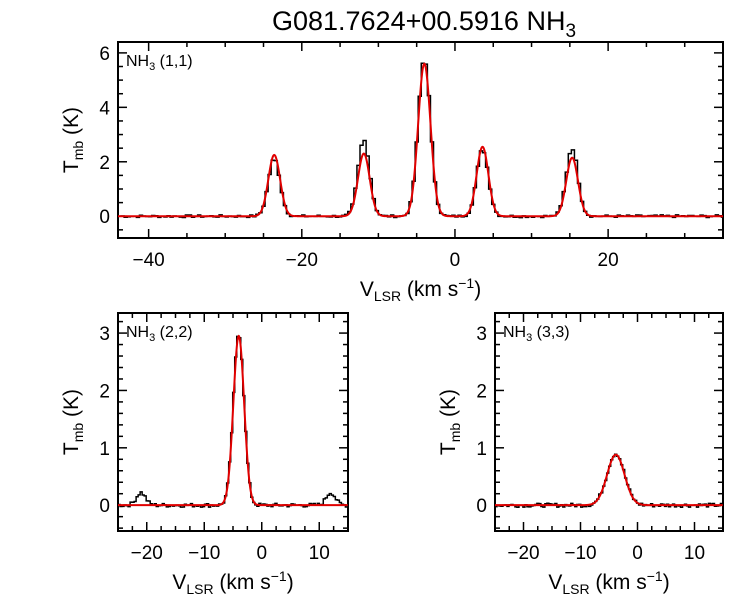 This screenshot has width=750, height=600. What do you see at coordinates (159, 334) in the screenshot?
I see `panel-label: NH3 (2,2)` at bounding box center [159, 334].